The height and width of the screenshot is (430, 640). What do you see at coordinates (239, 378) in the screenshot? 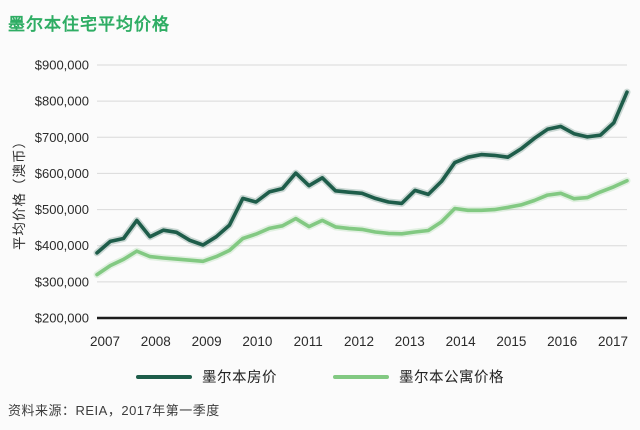
I see `legend-label-house: 墨尔本房价` at bounding box center [239, 378].